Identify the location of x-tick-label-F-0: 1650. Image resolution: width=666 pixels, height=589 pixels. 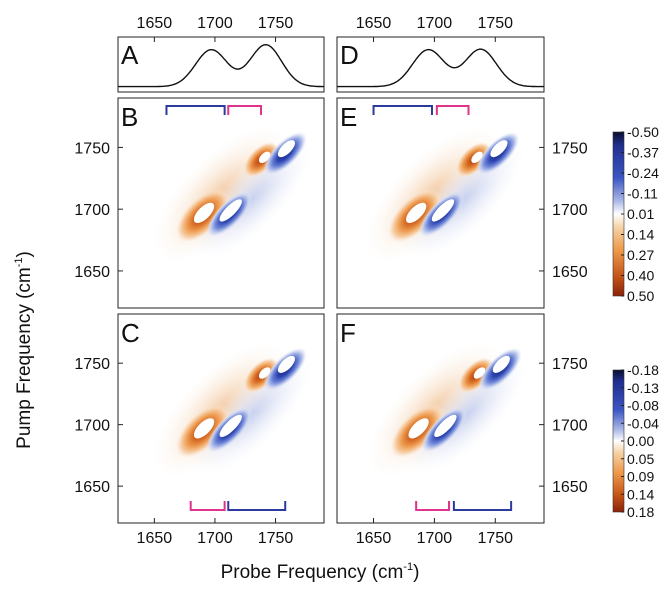
(374, 538).